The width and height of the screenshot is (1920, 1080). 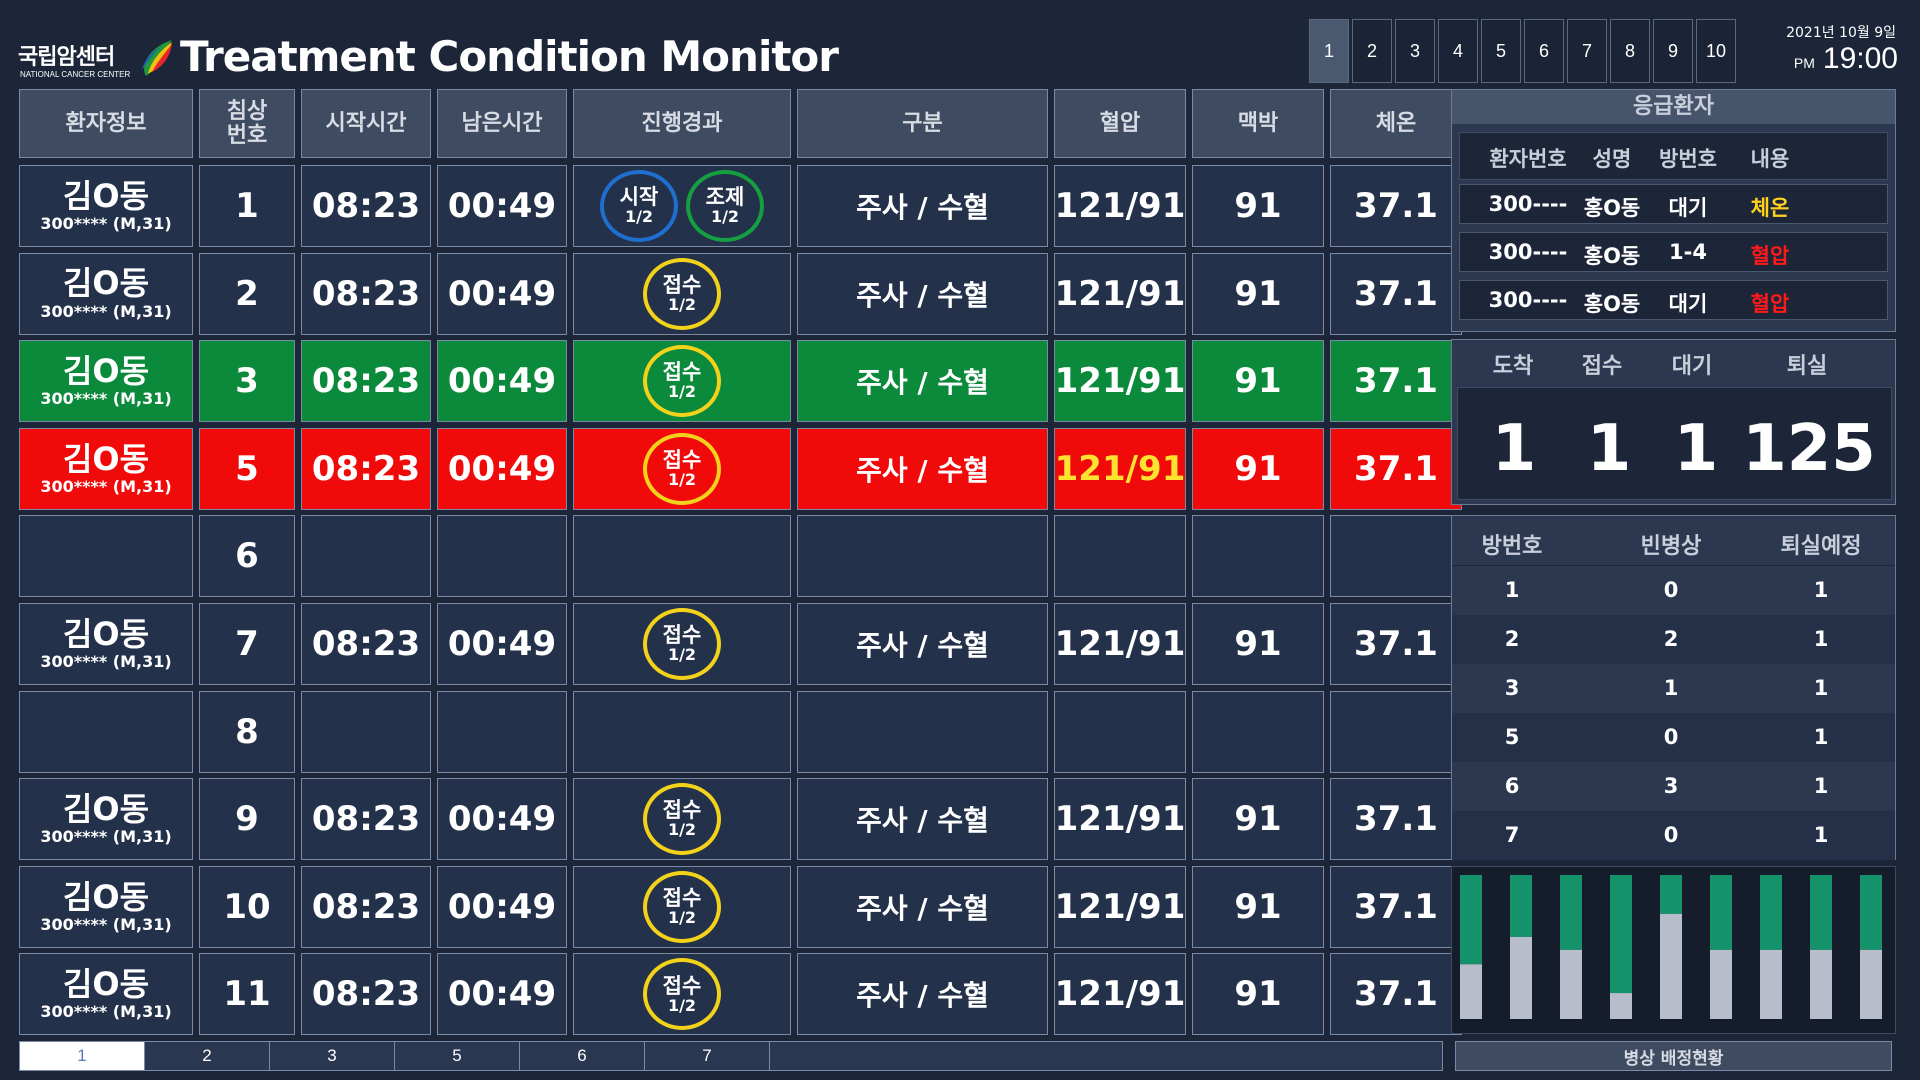 I want to click on bed-cell: 2, so click(x=247, y=293).